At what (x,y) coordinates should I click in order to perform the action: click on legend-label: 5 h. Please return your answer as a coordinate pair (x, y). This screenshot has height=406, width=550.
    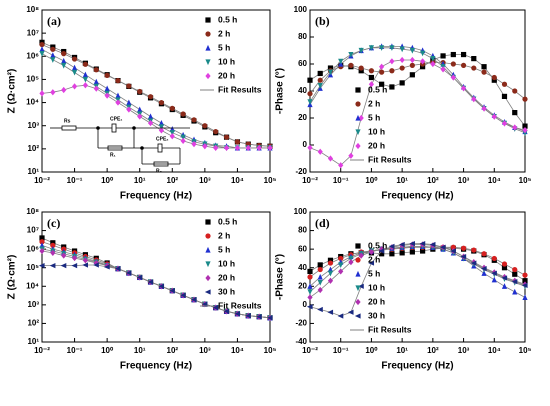
    Looking at the image, I should click on (224, 47).